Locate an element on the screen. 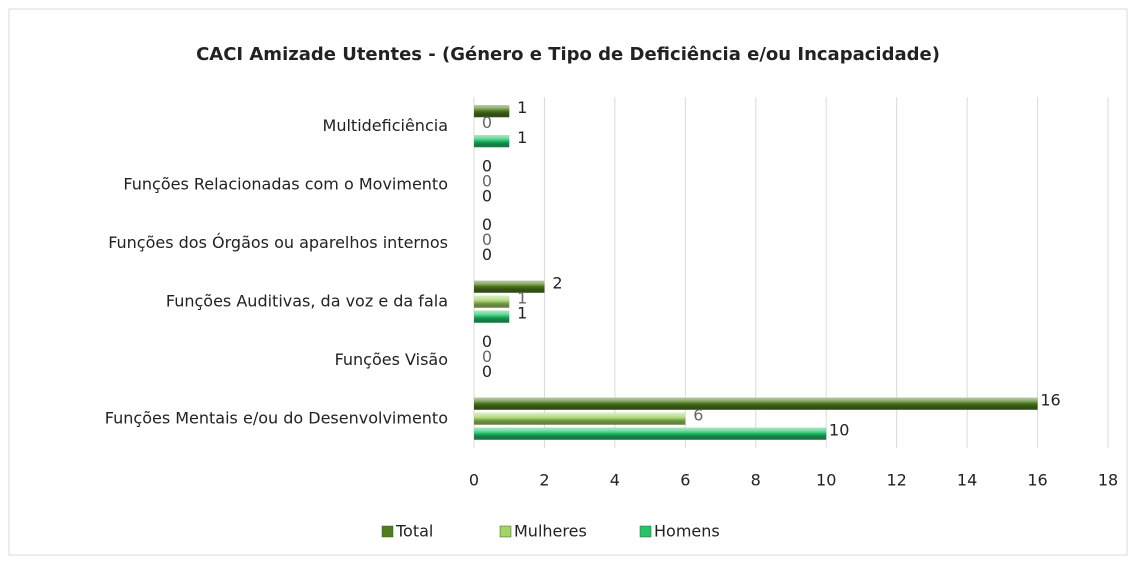 This screenshot has width=1137, height=568. x-tick-label: 8 is located at coordinates (756, 480).